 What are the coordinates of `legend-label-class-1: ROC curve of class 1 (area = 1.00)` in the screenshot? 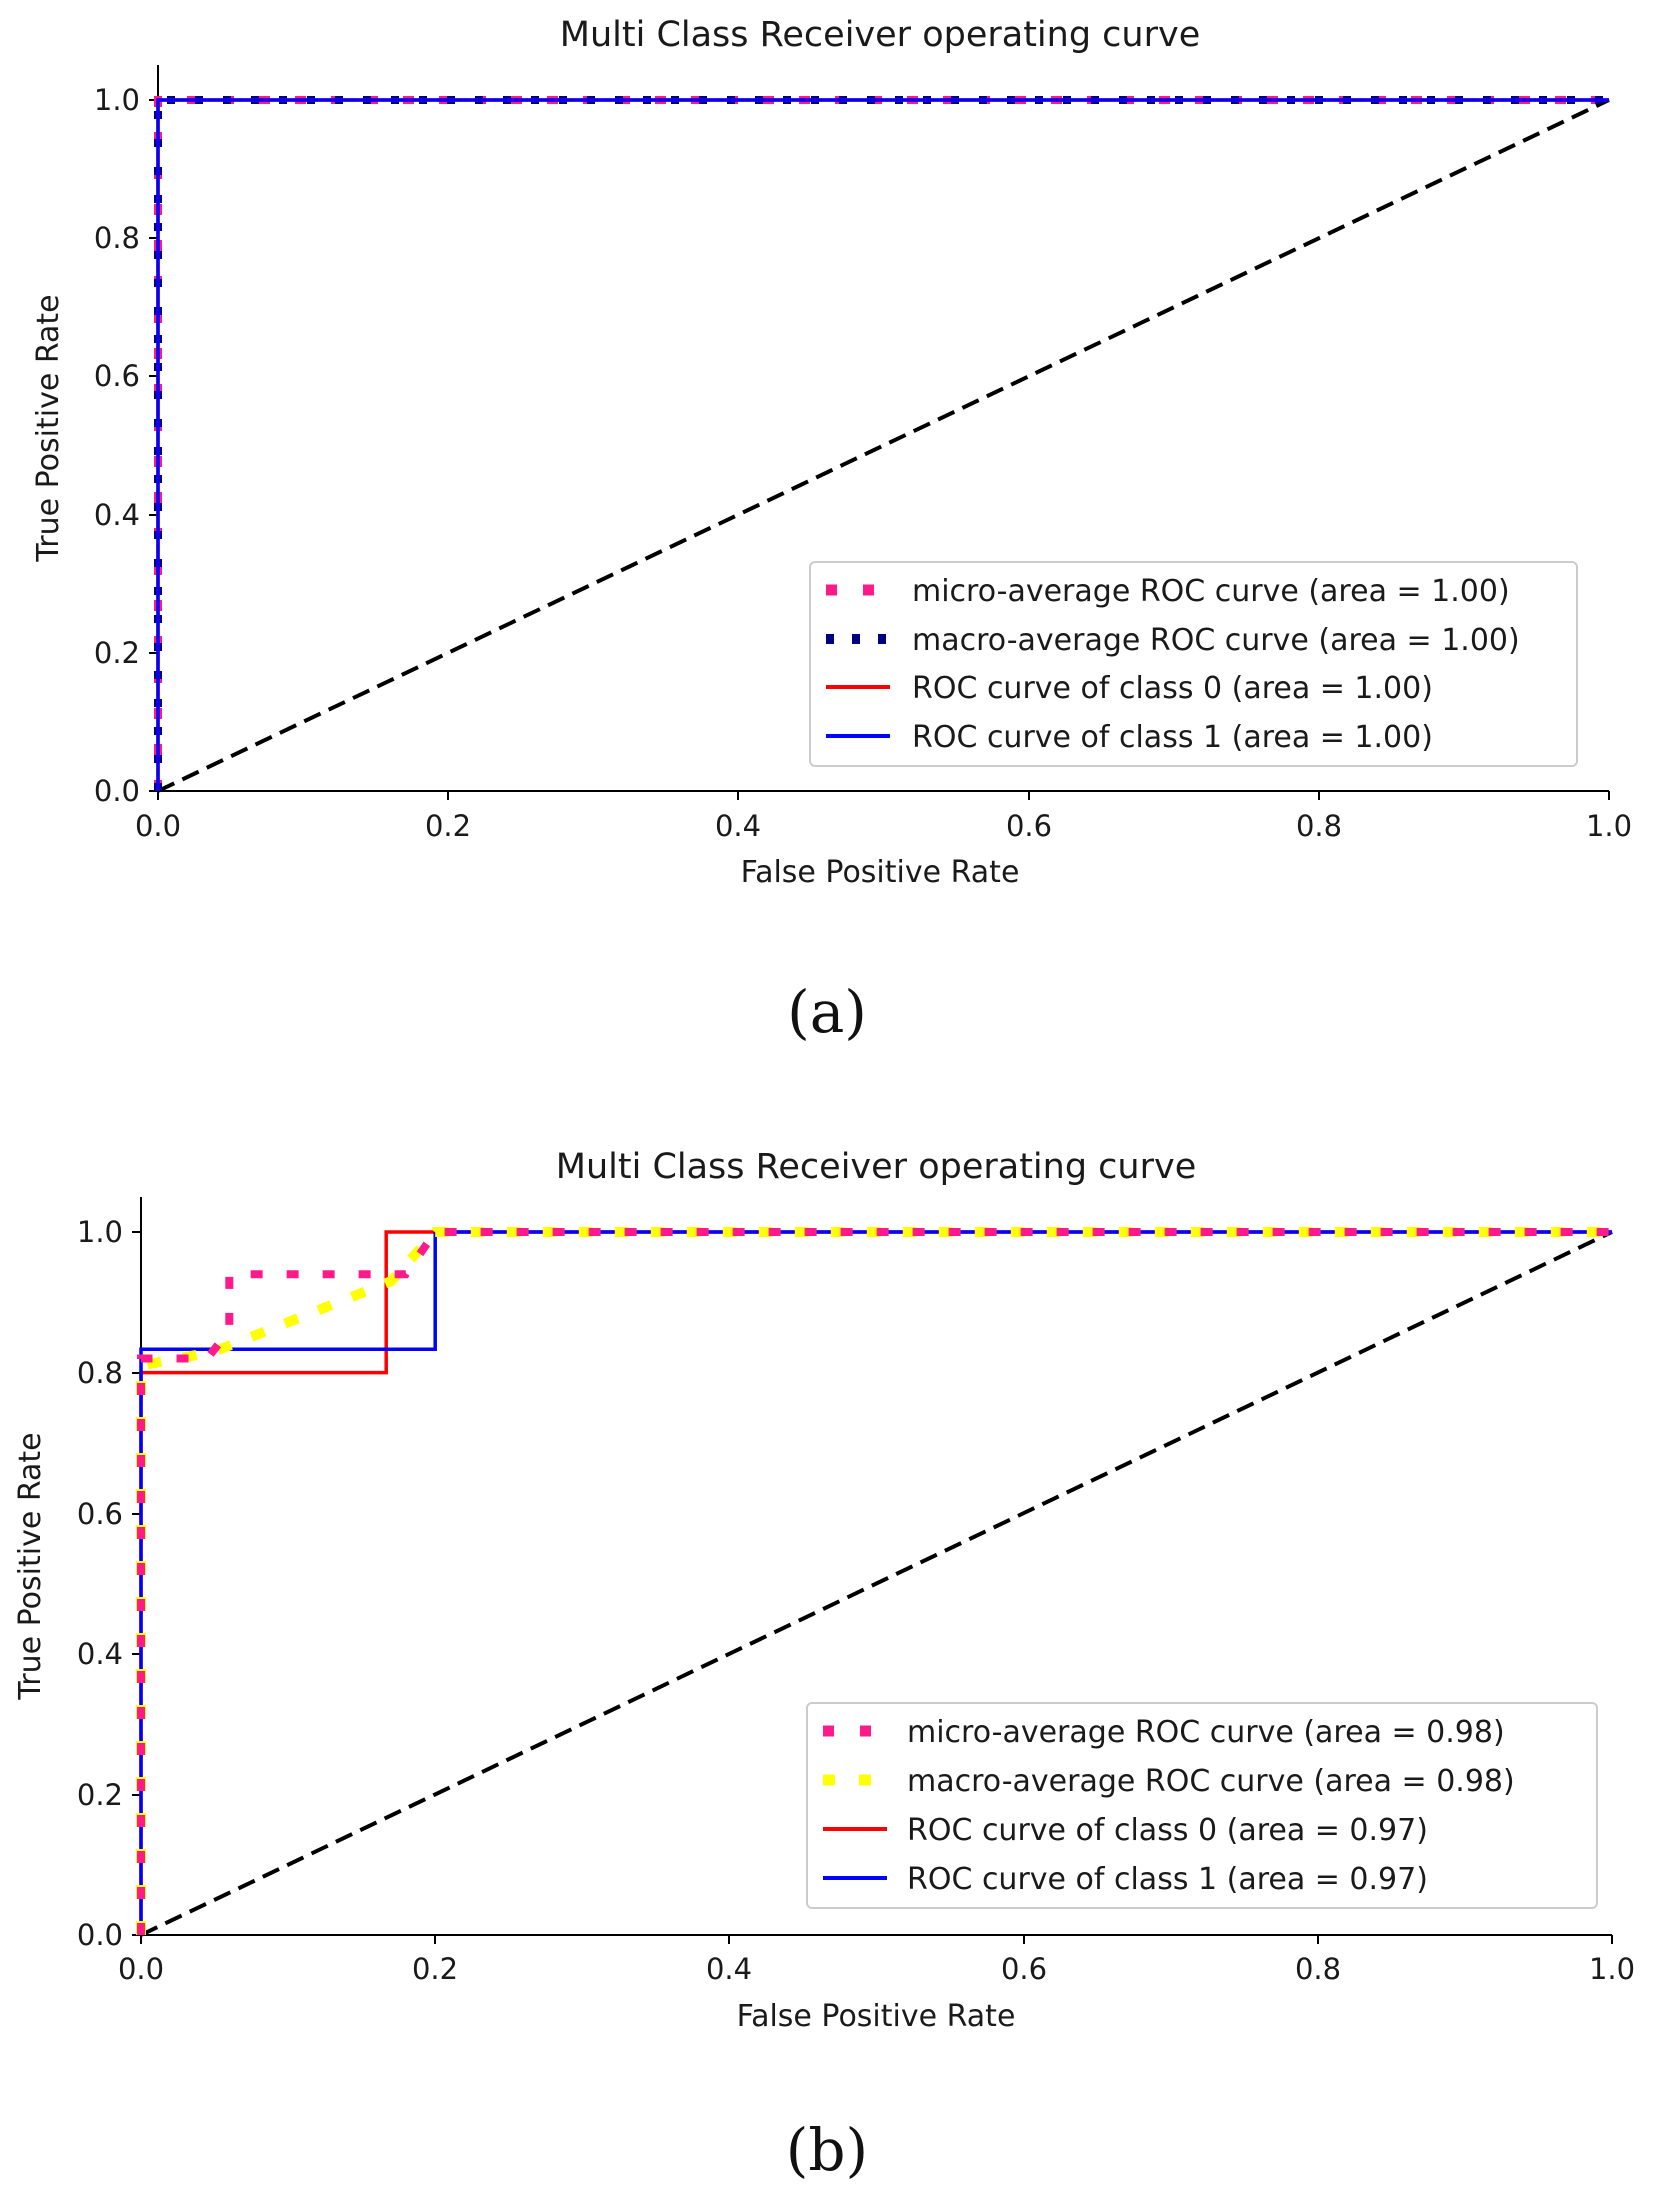 It's located at (1172, 737).